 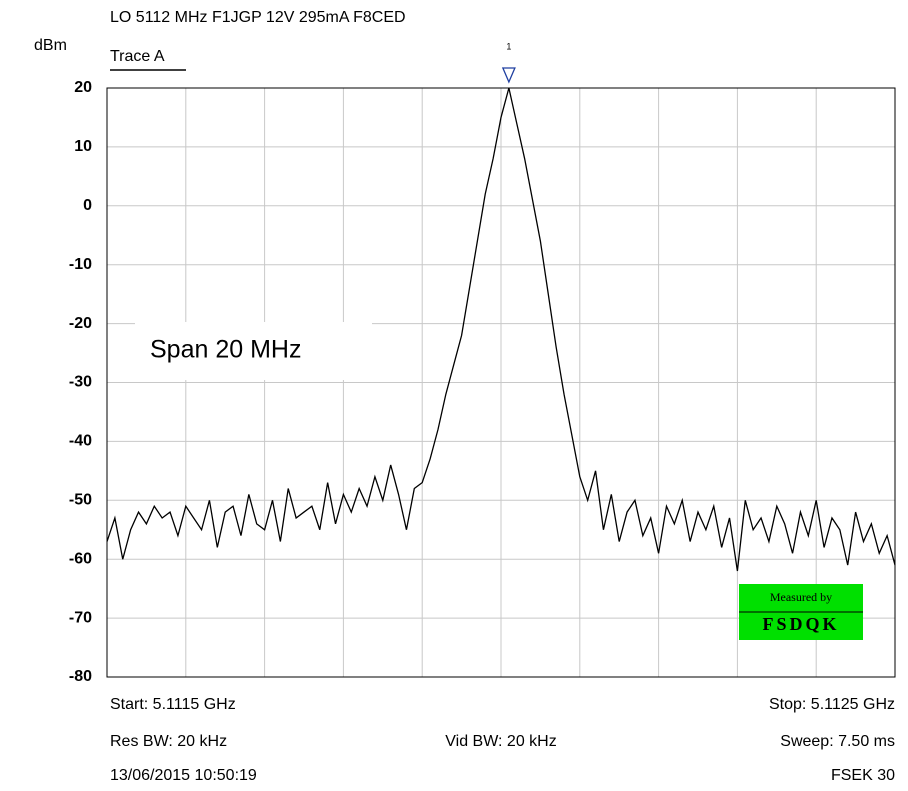 I want to click on y-tick-label: -70, so click(x=80, y=617).